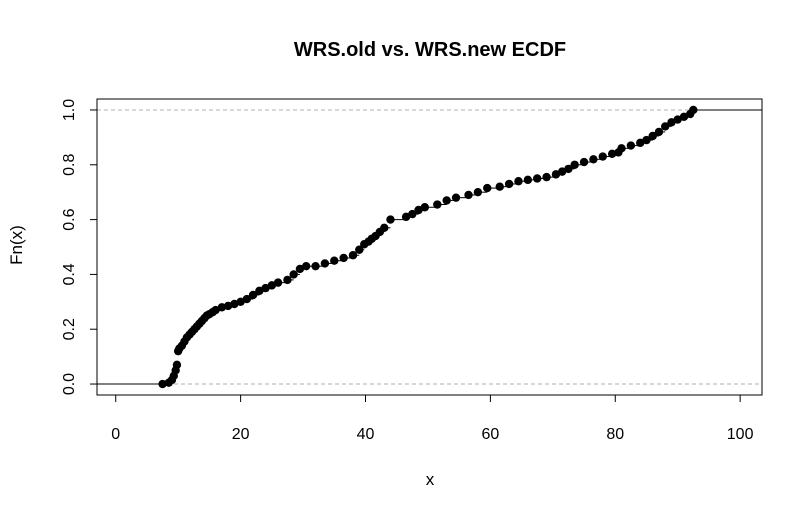 The width and height of the screenshot is (812, 516). What do you see at coordinates (490, 434) in the screenshot?
I see `x-tick-label: 60` at bounding box center [490, 434].